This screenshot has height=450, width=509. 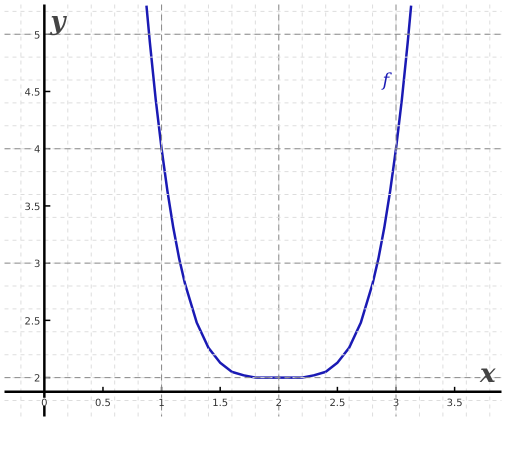 I want to click on x-tick-label: 3, so click(x=396, y=403).